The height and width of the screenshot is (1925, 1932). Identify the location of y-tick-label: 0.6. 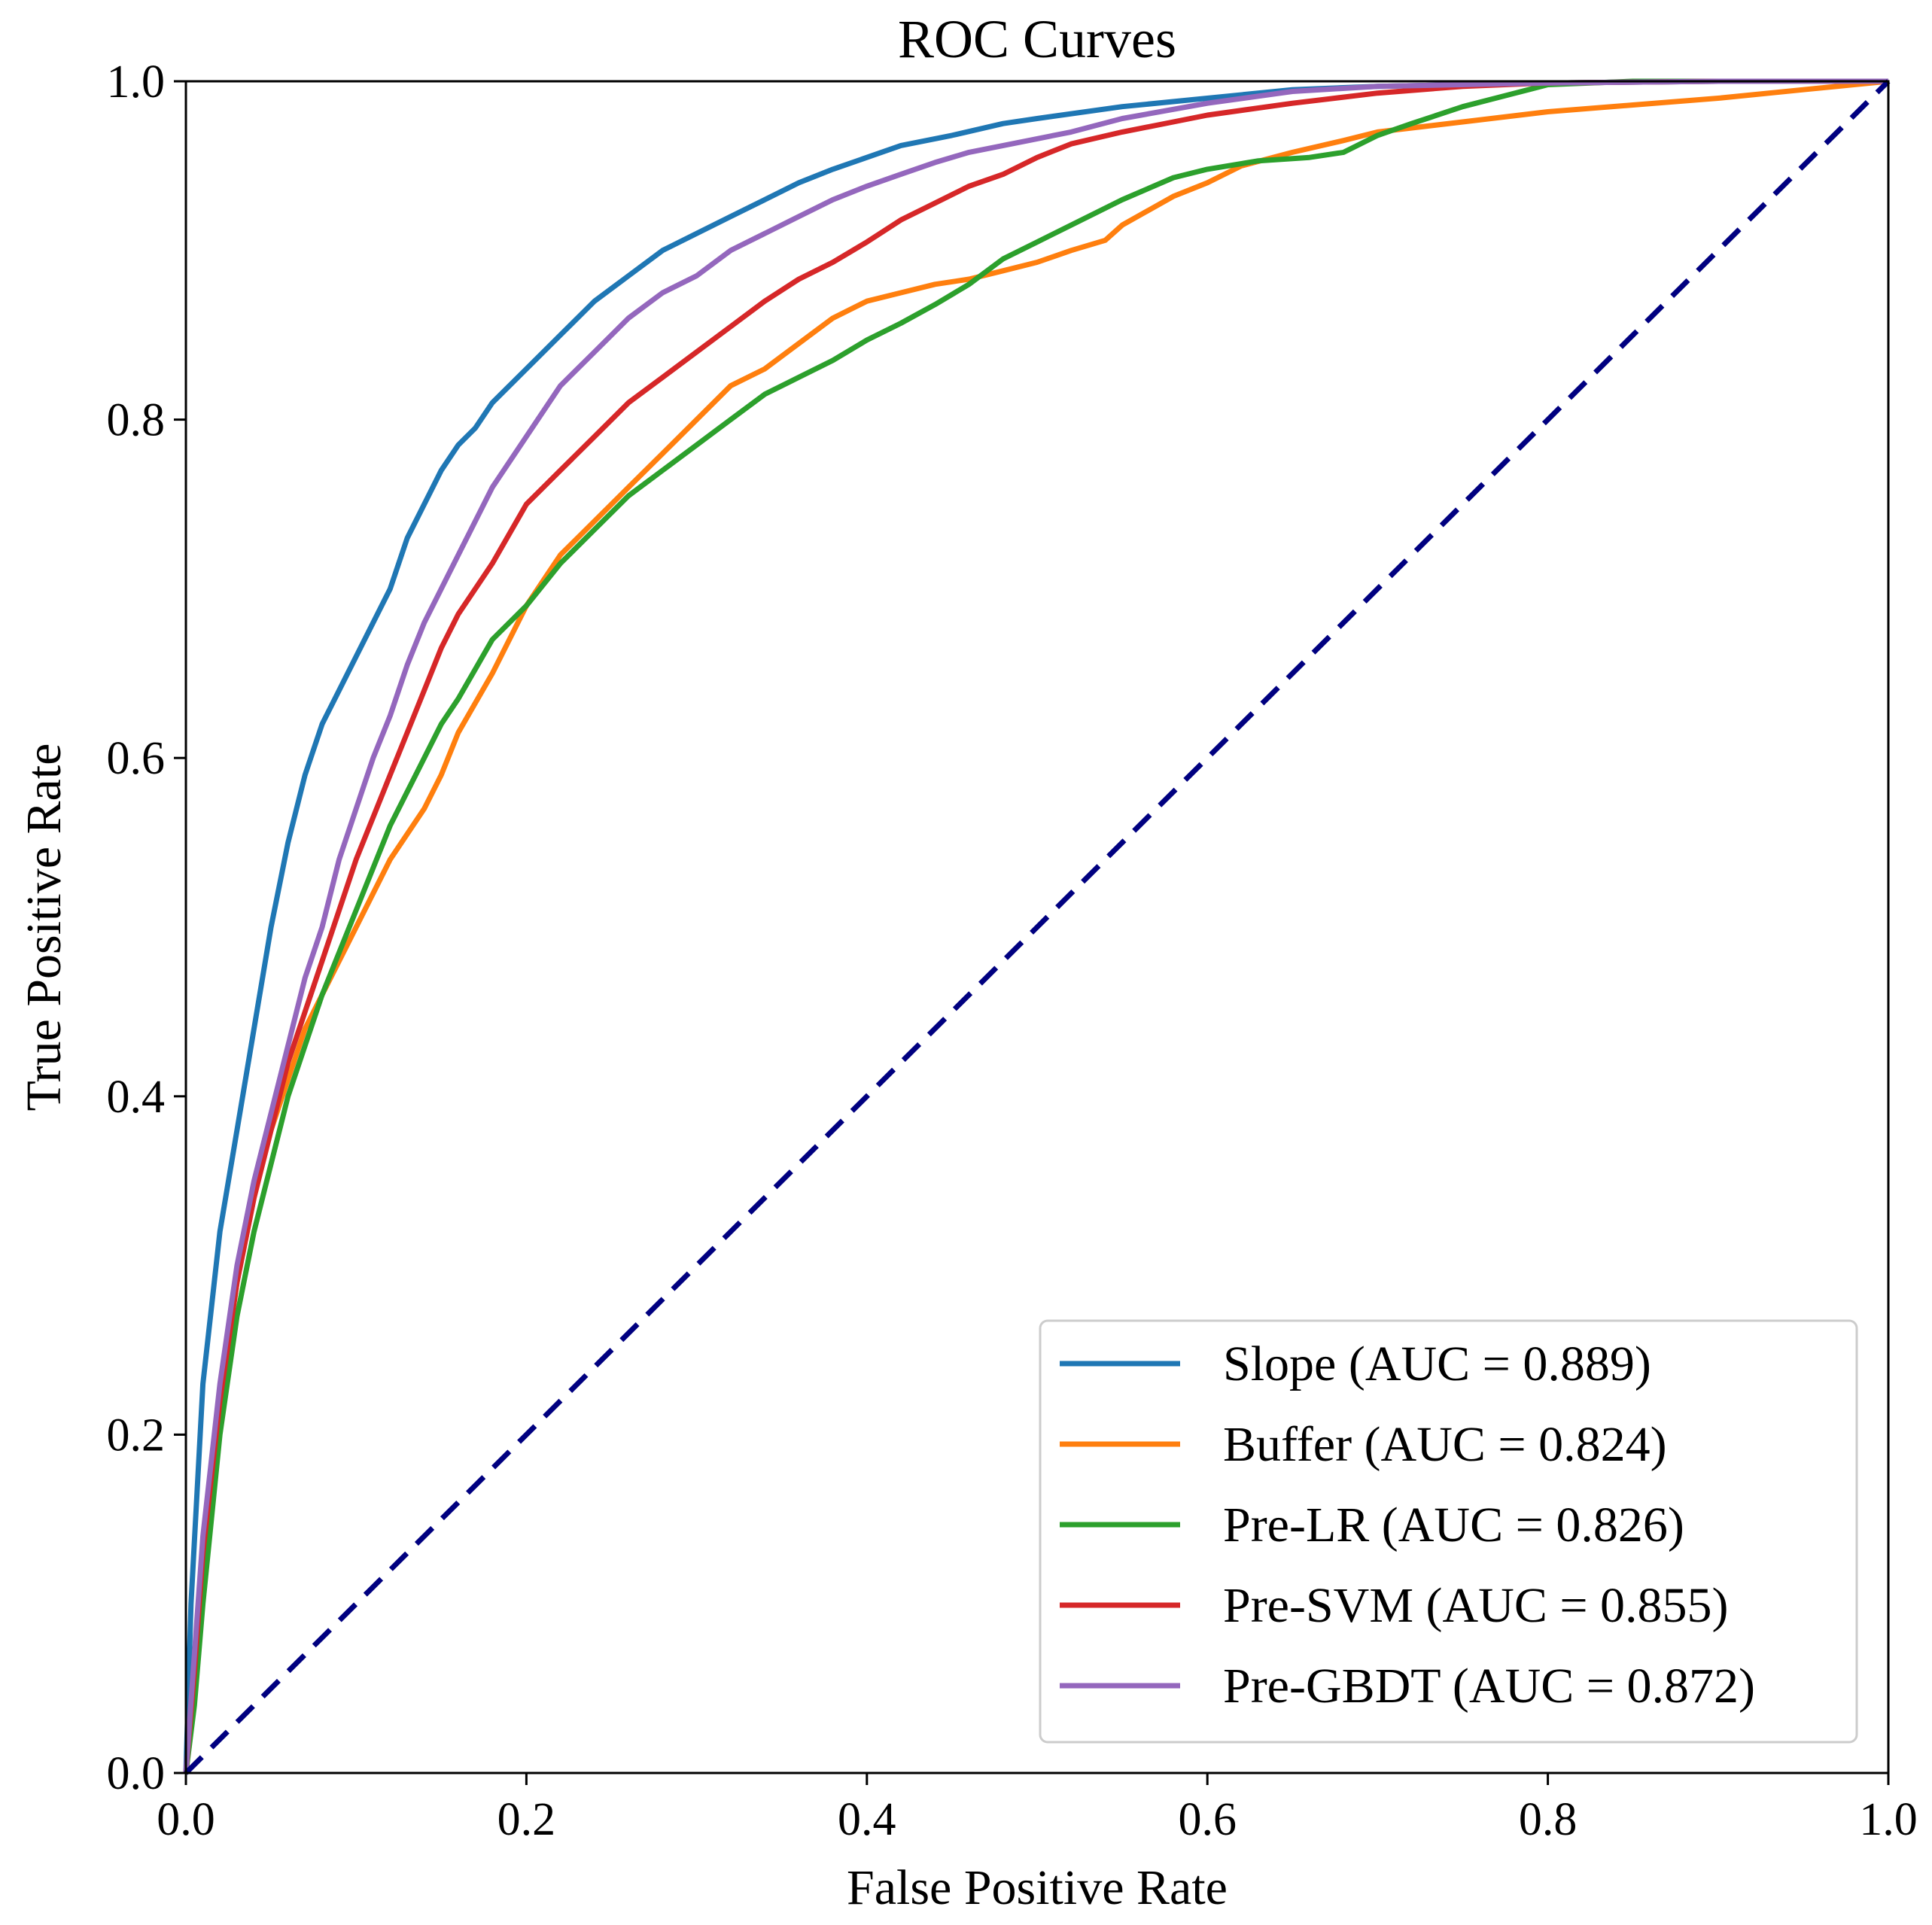
(136, 759).